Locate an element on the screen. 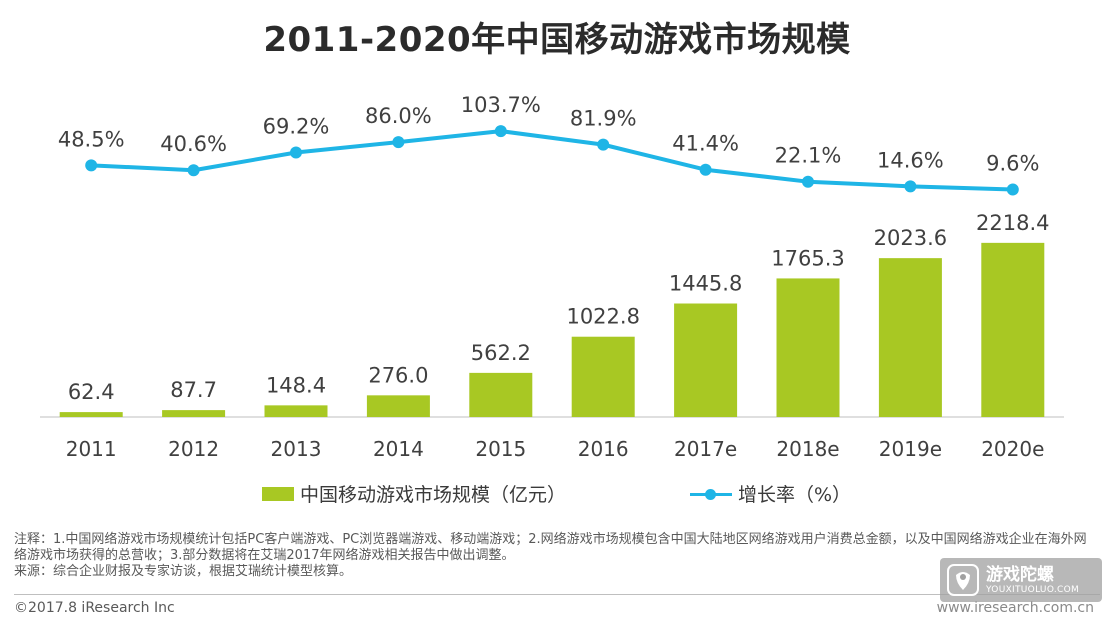 Image resolution: width=1114 pixels, height=629 pixels. bar-2012 is located at coordinates (194, 413).